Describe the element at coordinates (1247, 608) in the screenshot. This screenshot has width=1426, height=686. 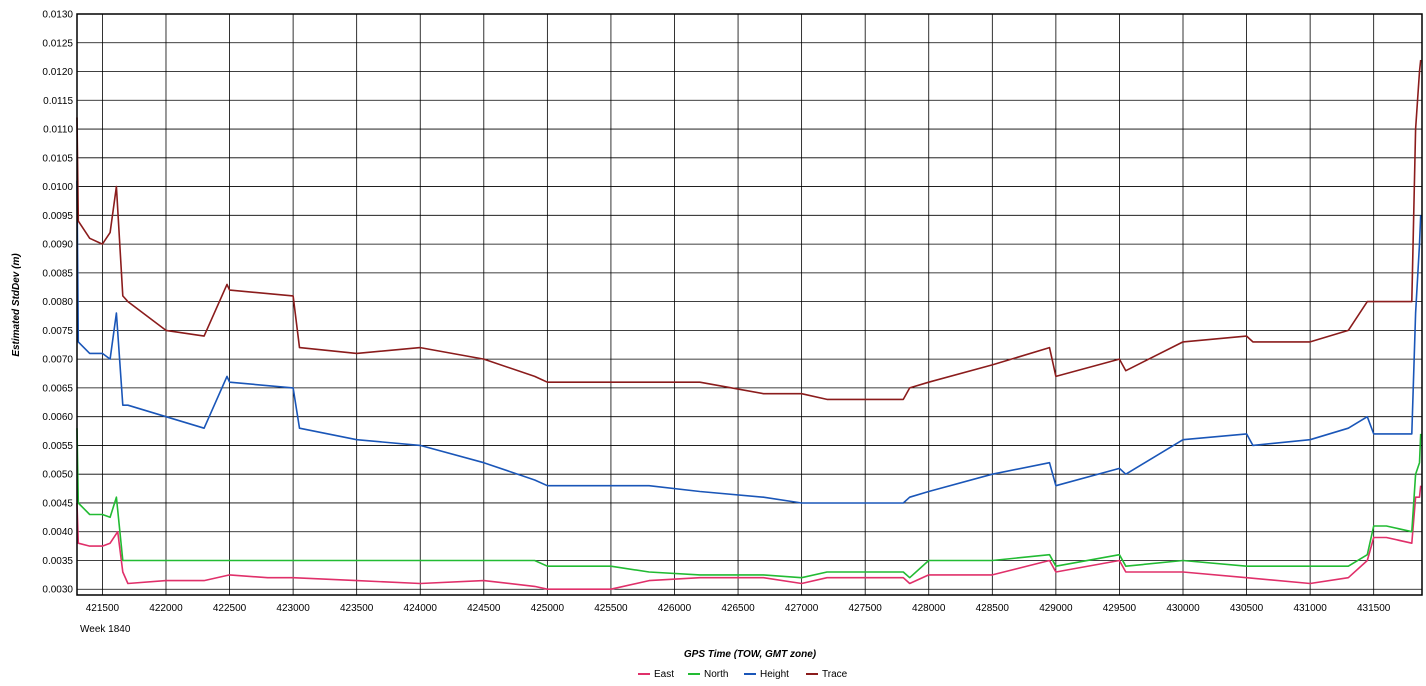
I see `x-tick-label: 430500` at that location.